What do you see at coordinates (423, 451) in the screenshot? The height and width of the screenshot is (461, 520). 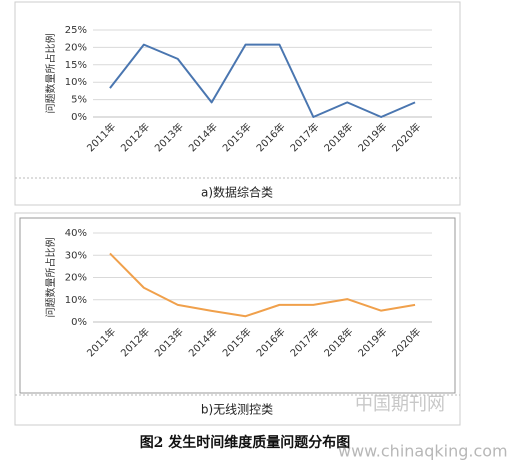 I see `watermark: www.chinaqking.com` at bounding box center [423, 451].